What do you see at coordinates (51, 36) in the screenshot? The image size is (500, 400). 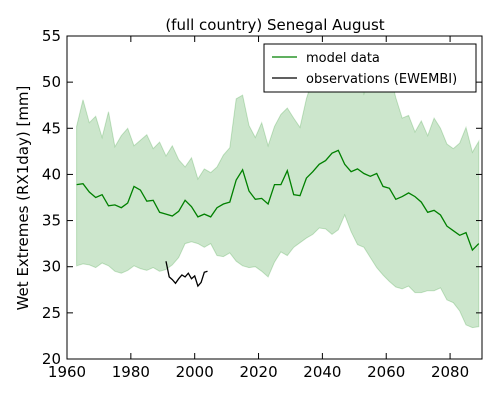 I see `y-tick-label: 55` at bounding box center [51, 36].